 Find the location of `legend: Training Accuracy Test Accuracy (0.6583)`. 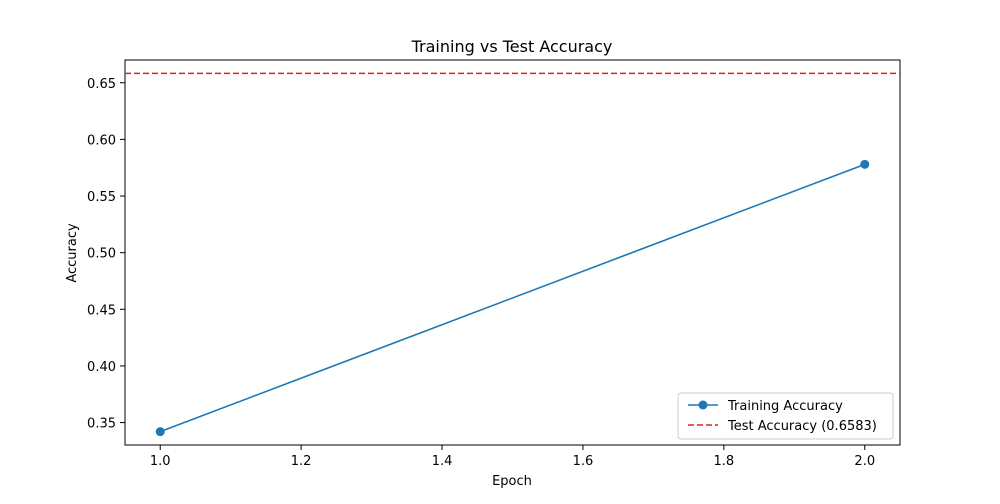

legend: Training Accuracy Test Accuracy (0.6583) is located at coordinates (785, 416).